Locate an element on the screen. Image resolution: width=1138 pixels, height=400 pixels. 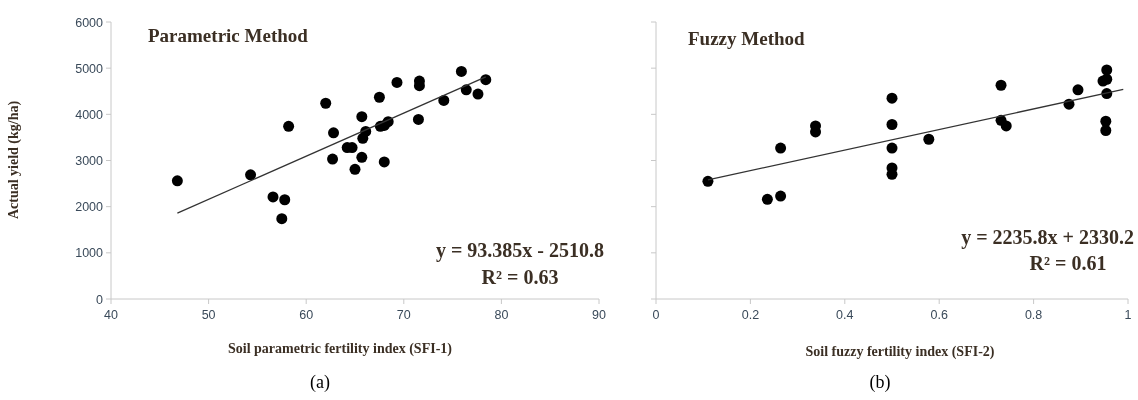
y-tick-label: 6000 is located at coordinates (89, 22).